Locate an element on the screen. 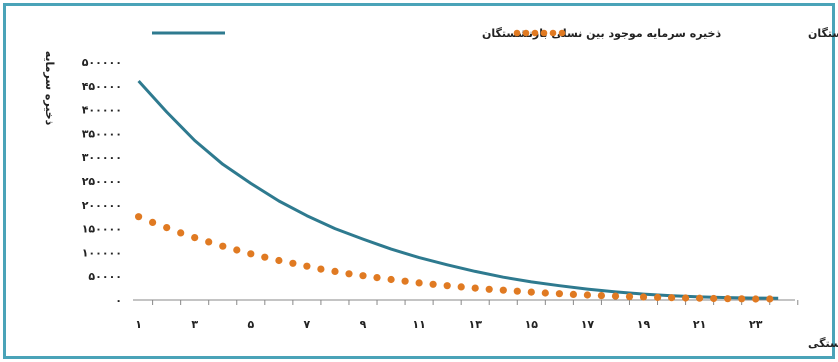  y-tick-label: ۲۰۰۰۰۰ is located at coordinates (102, 205).